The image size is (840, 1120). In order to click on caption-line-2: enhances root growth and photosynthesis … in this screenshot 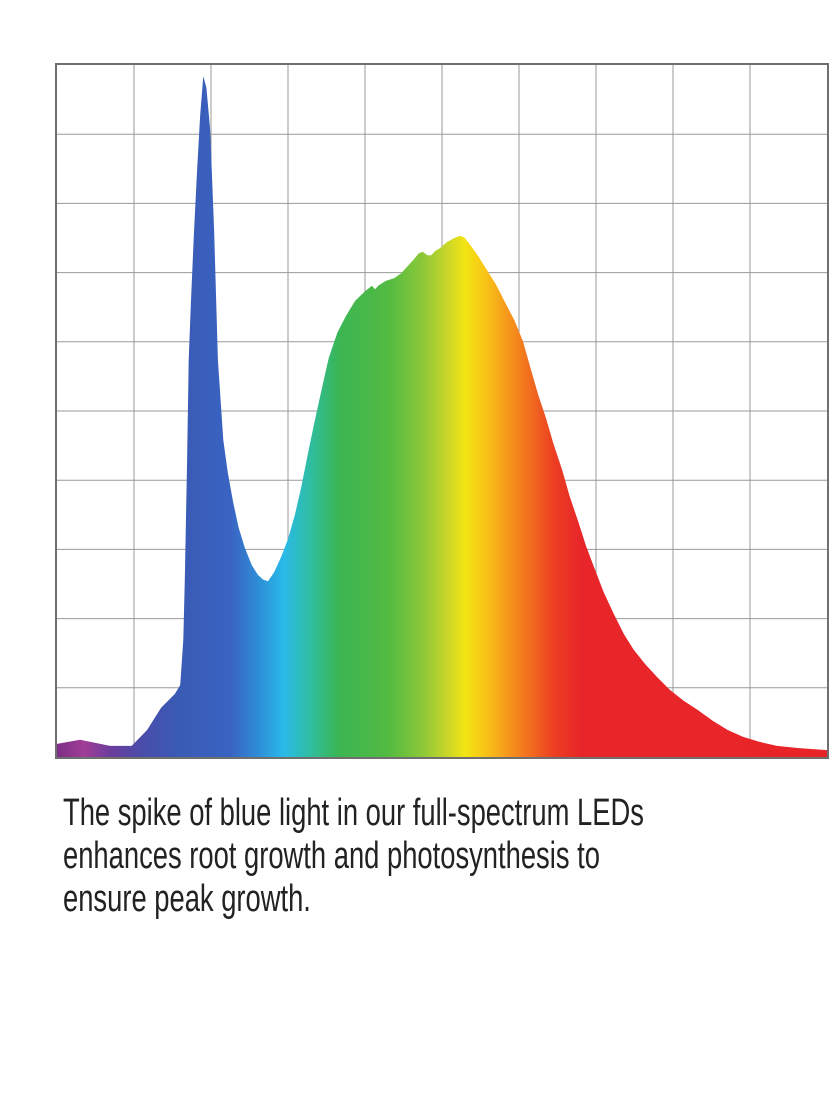, I will do `click(331, 856)`.